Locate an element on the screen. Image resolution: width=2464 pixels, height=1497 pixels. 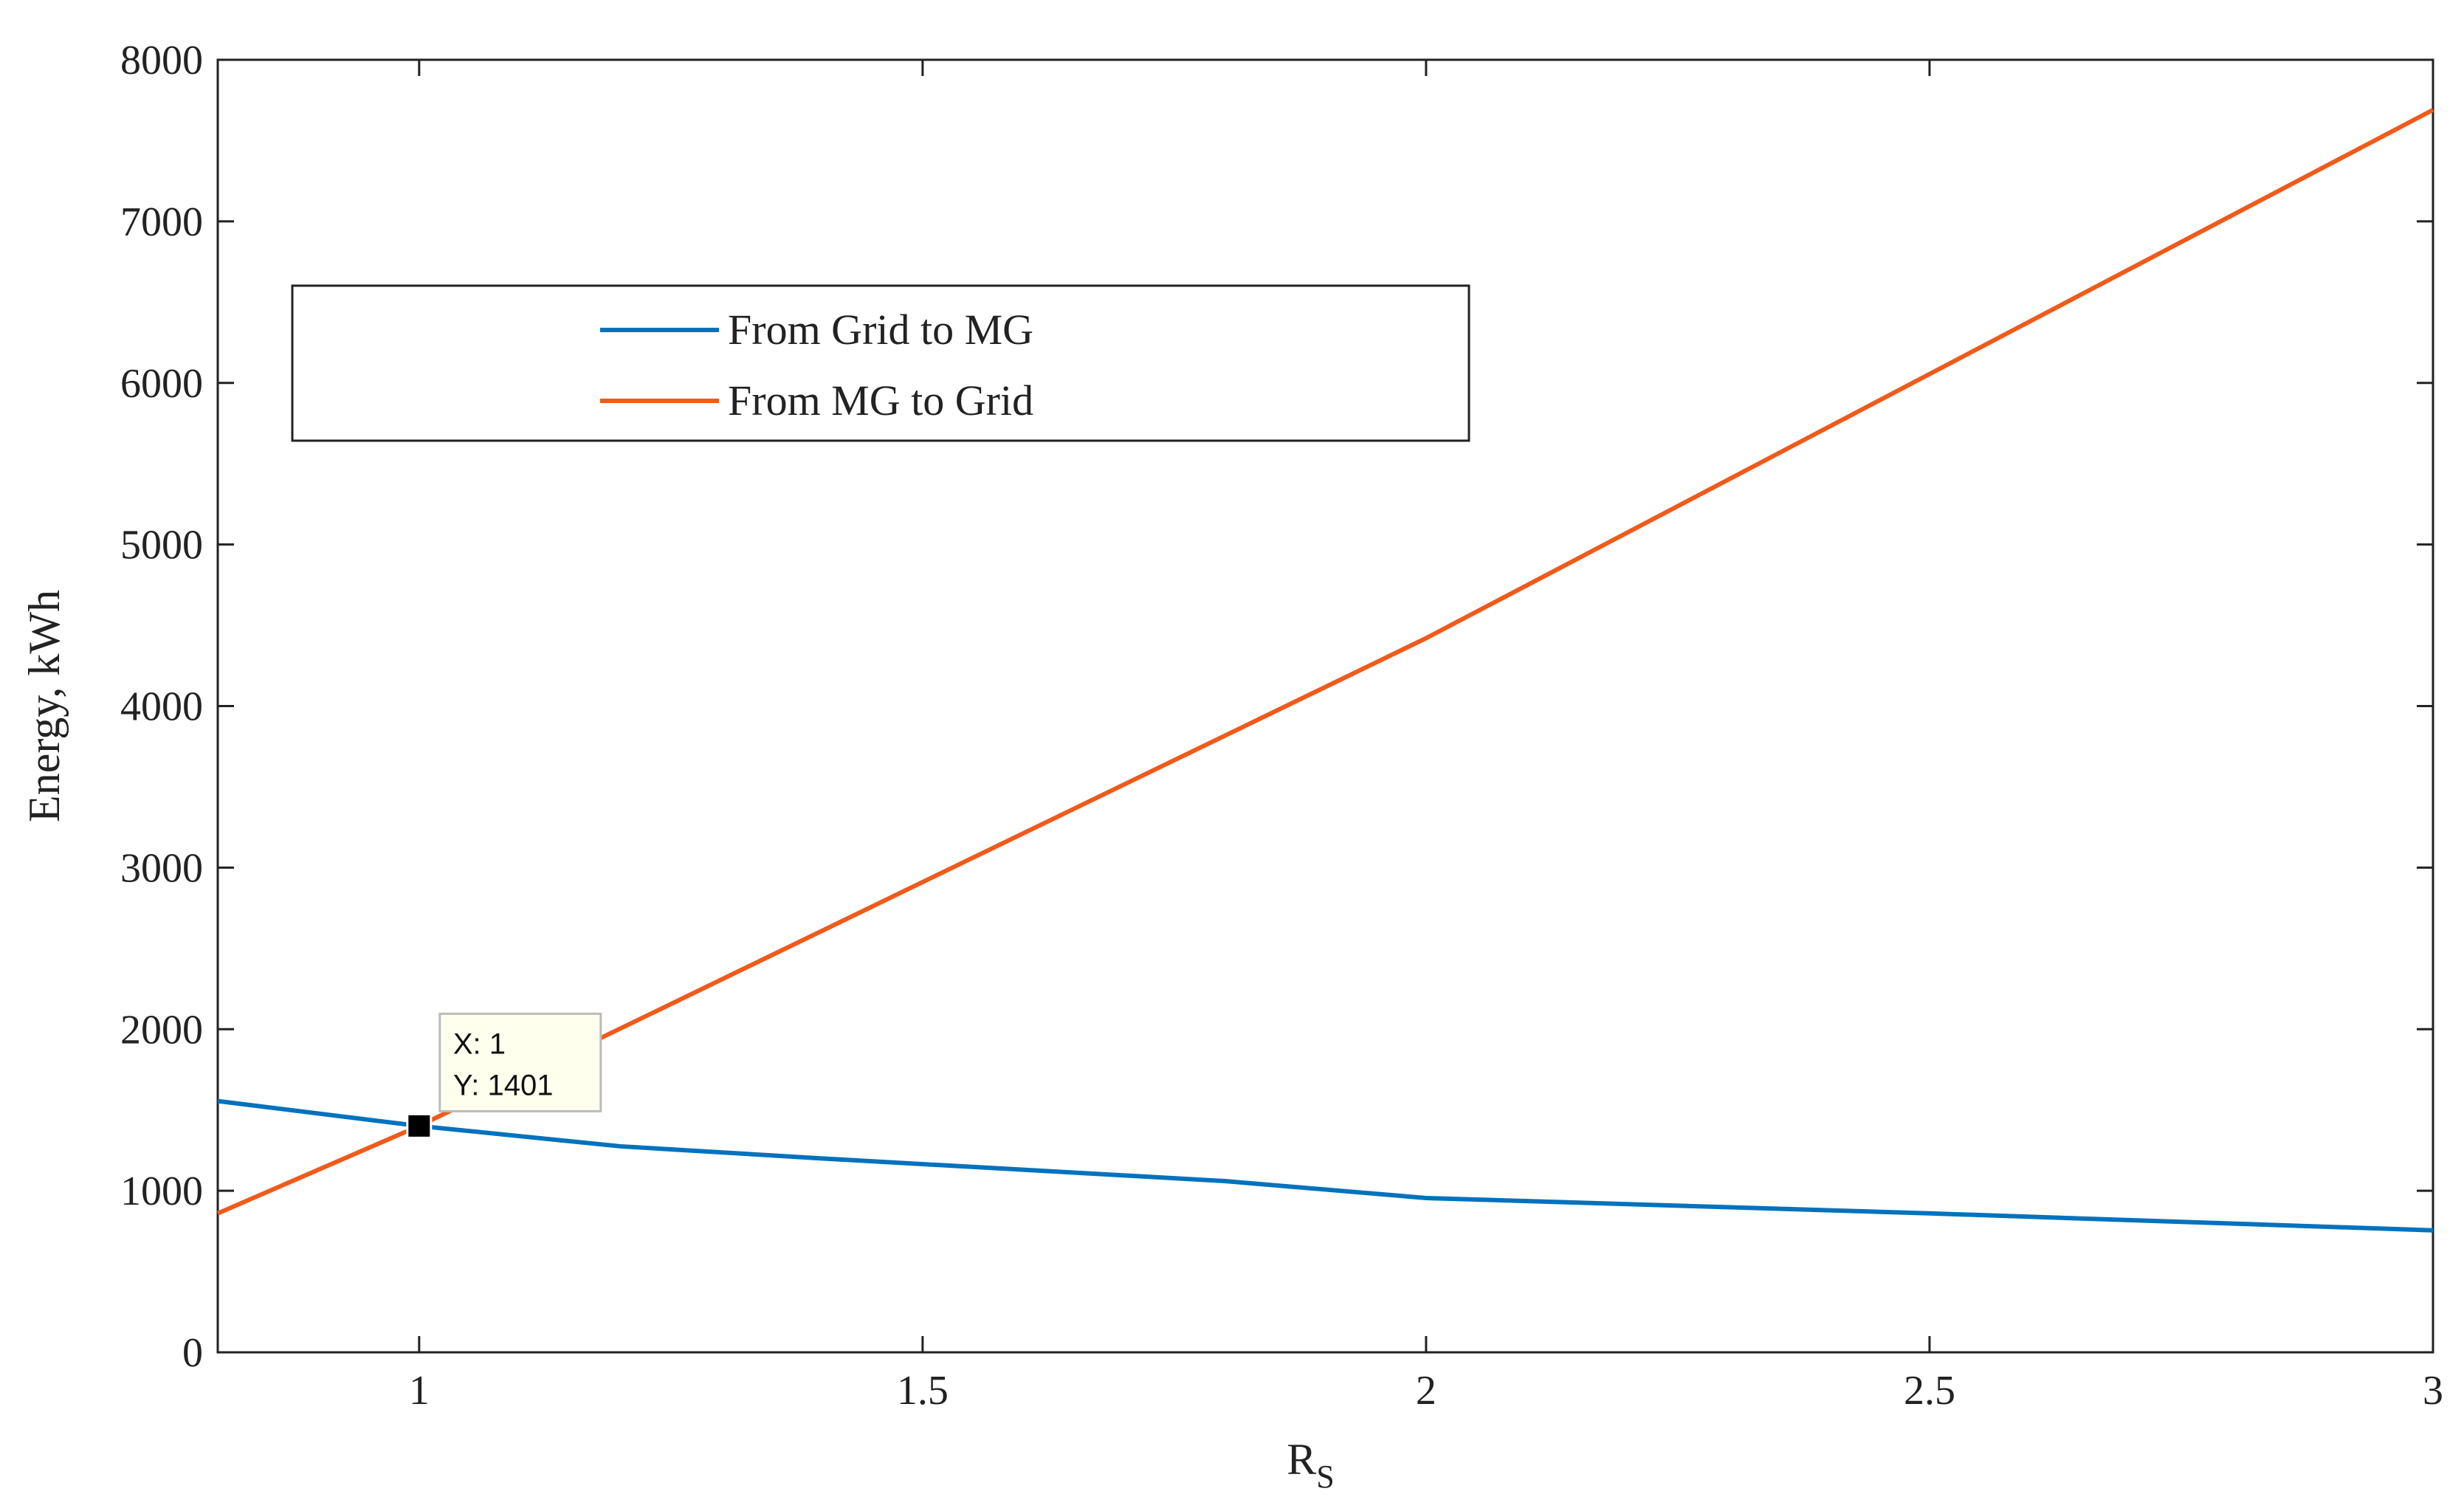
y-tick-label: 2000 is located at coordinates (161, 1030).